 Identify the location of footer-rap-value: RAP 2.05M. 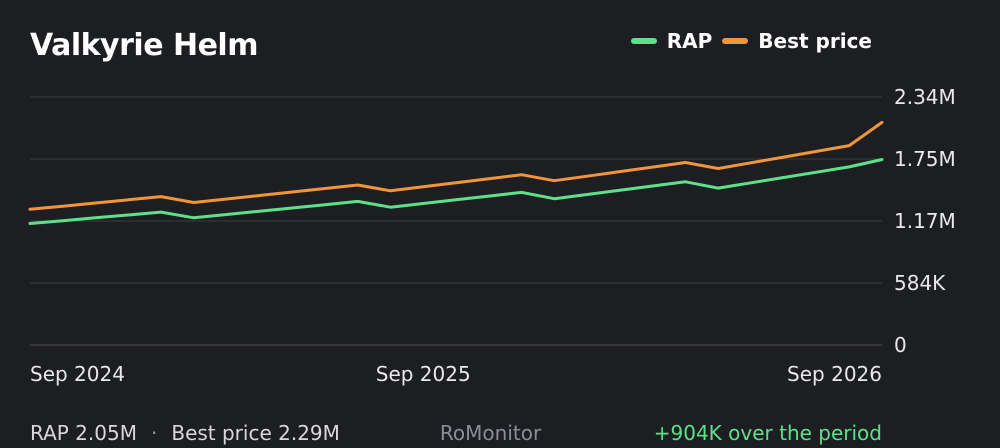
(83, 433).